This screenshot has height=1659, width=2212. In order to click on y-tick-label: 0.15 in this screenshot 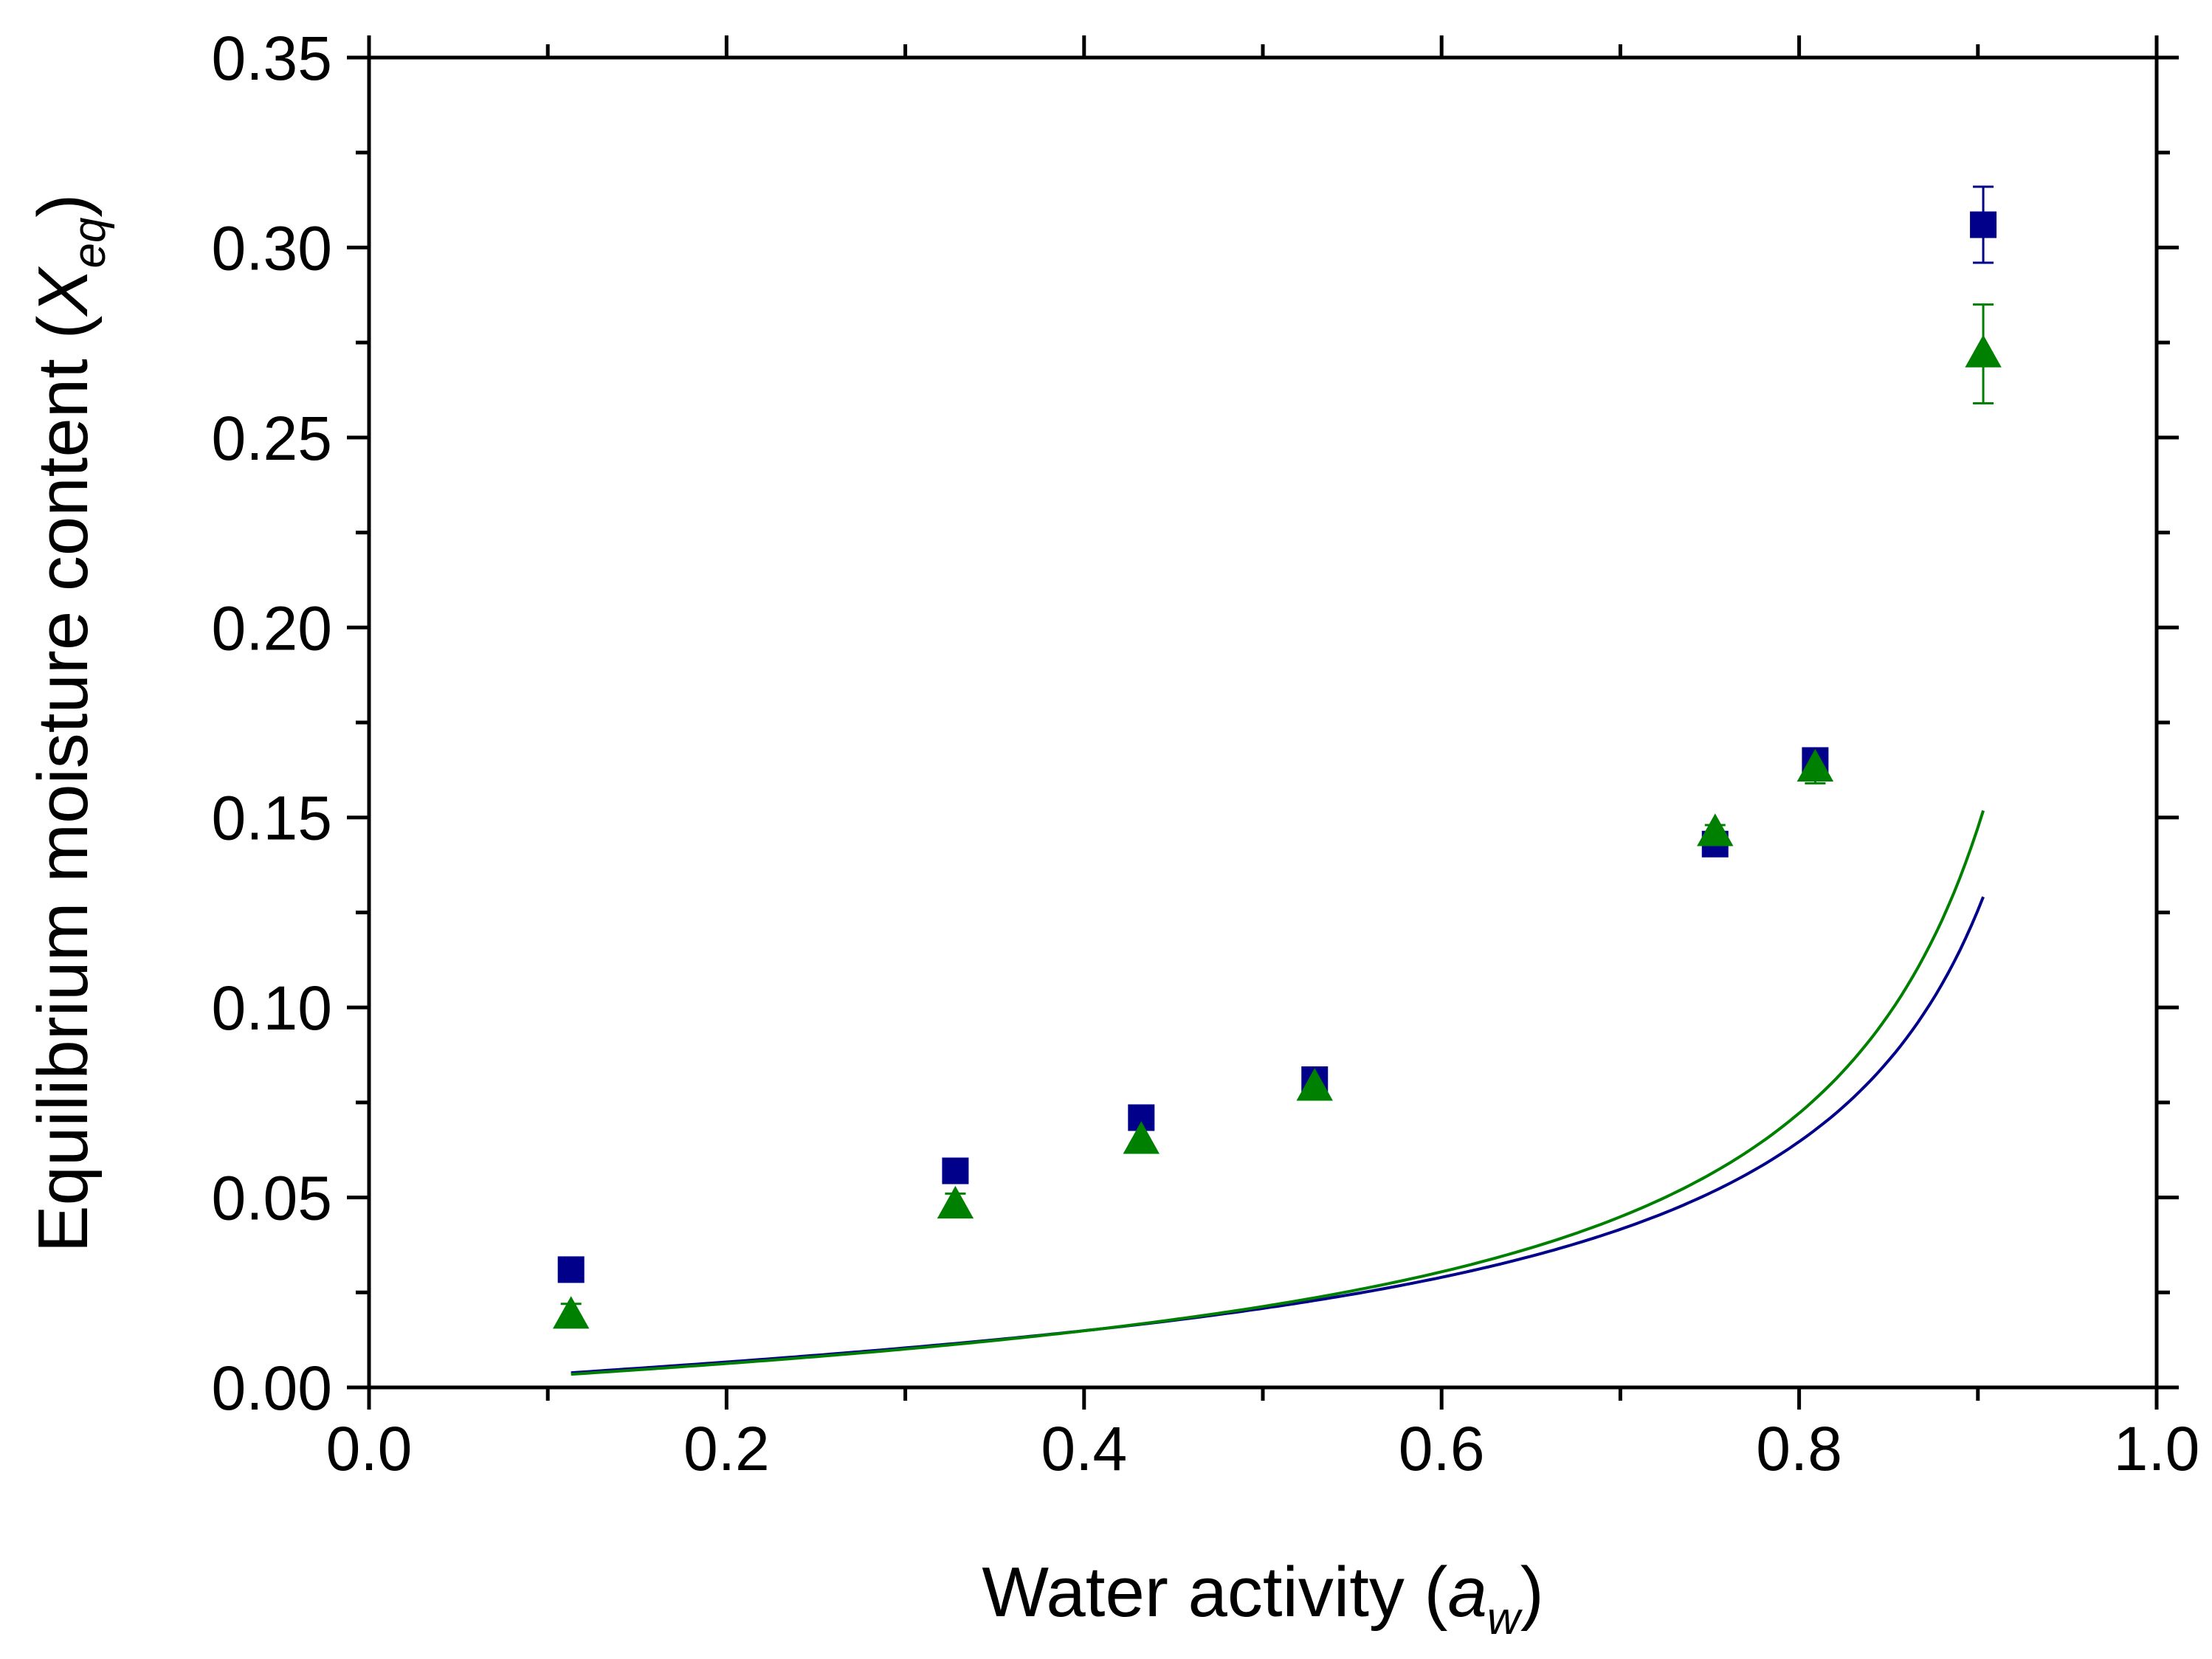, I will do `click(272, 818)`.